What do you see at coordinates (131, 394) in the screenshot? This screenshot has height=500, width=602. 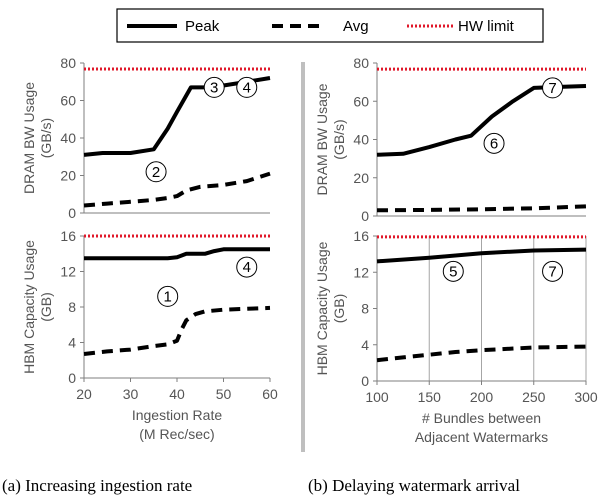 I see `x-tick-label: 30` at bounding box center [131, 394].